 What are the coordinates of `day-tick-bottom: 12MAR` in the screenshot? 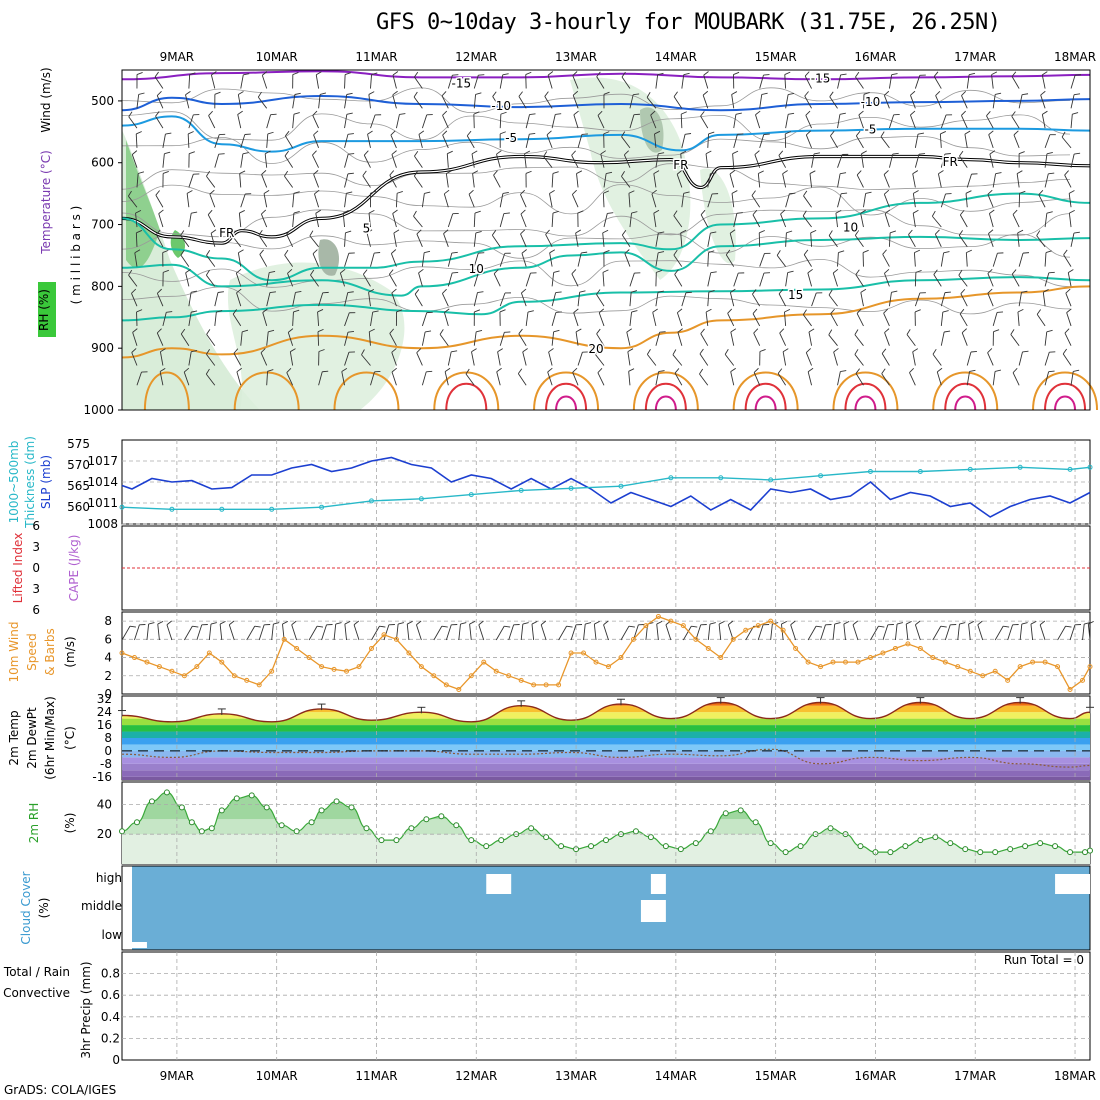 It's located at (476, 1076).